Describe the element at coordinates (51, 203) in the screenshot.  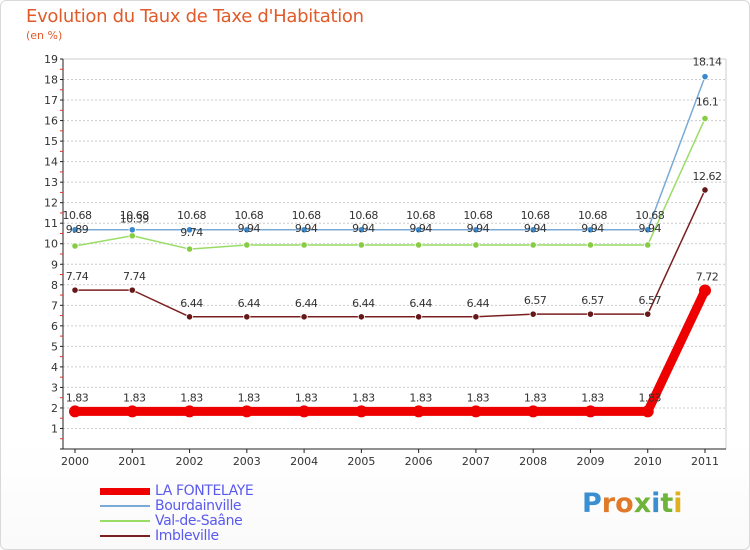
I see `y-tick-label: 12` at that location.